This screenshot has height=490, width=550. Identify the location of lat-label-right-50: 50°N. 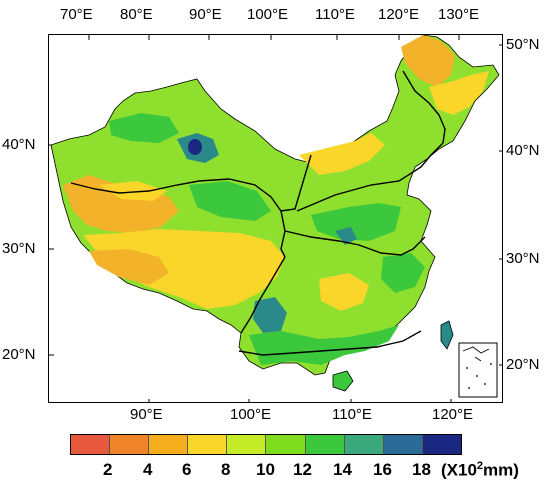
(523, 44).